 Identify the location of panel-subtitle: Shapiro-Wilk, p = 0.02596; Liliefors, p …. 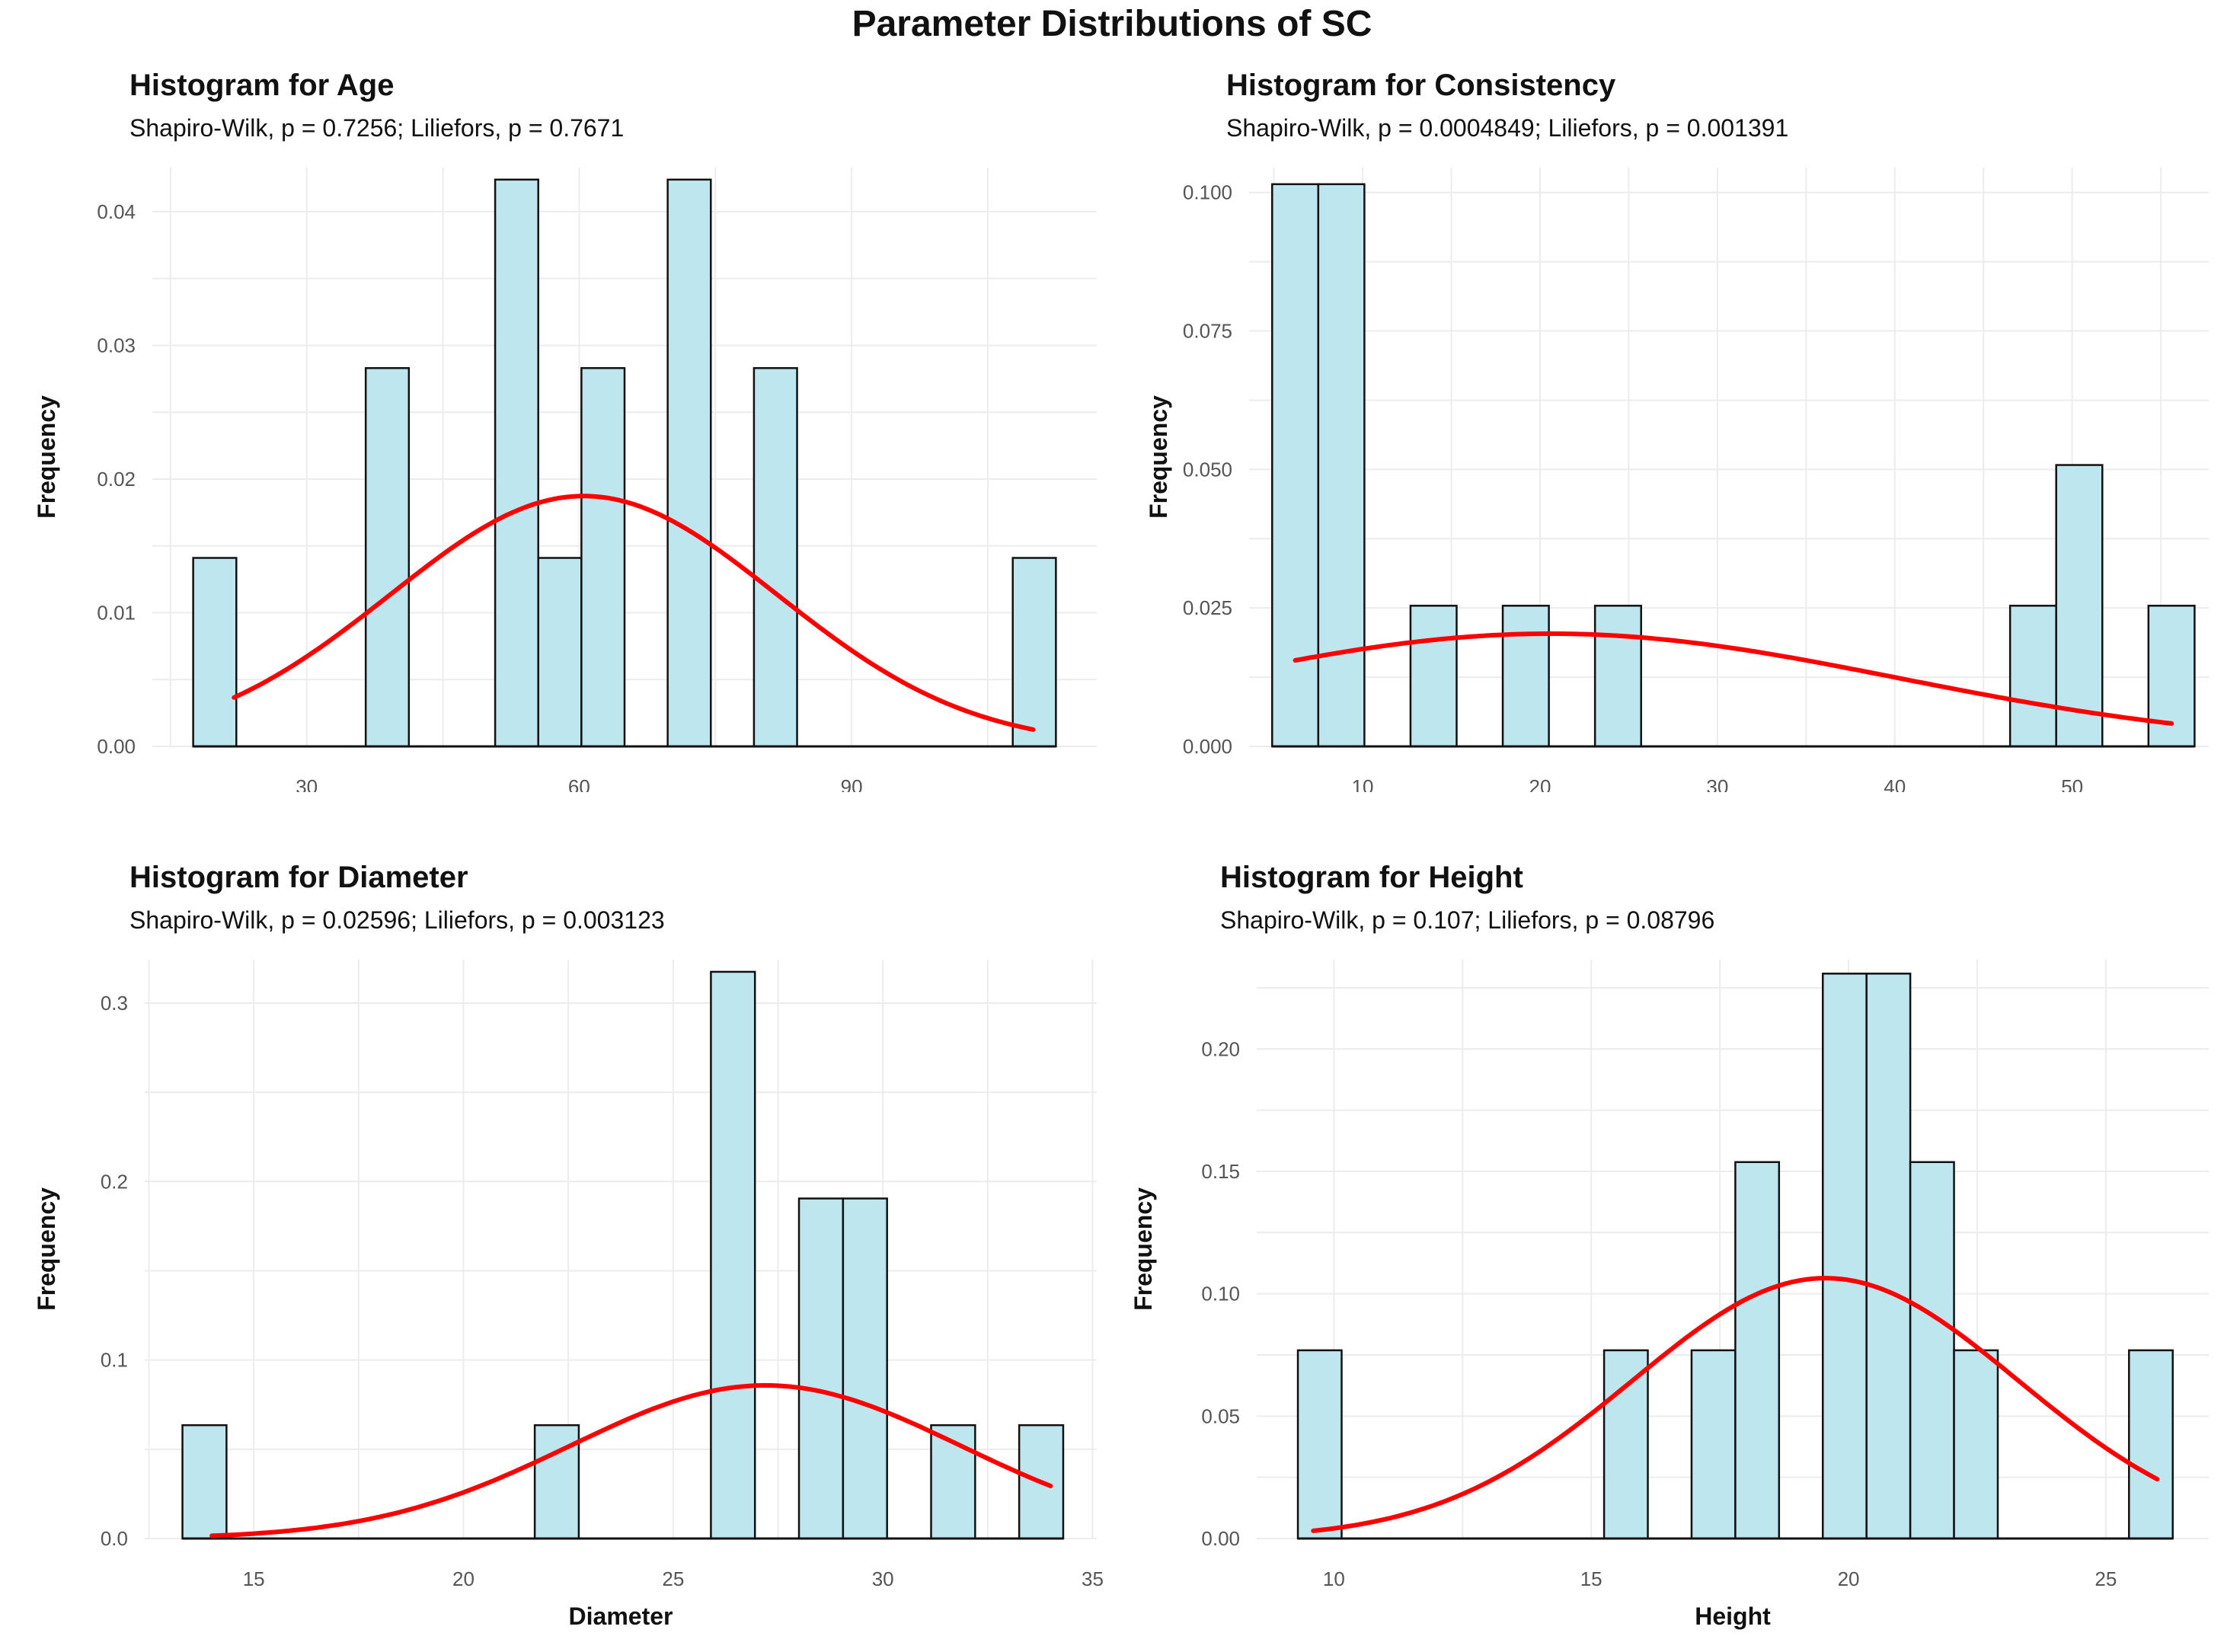
(397, 920).